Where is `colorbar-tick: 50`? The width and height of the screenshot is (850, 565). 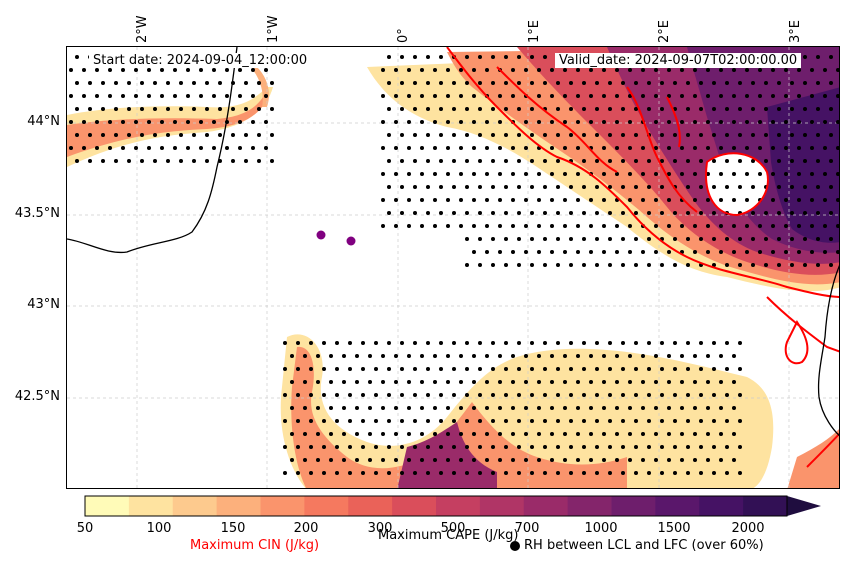
colorbar-tick: 50 is located at coordinates (85, 528).